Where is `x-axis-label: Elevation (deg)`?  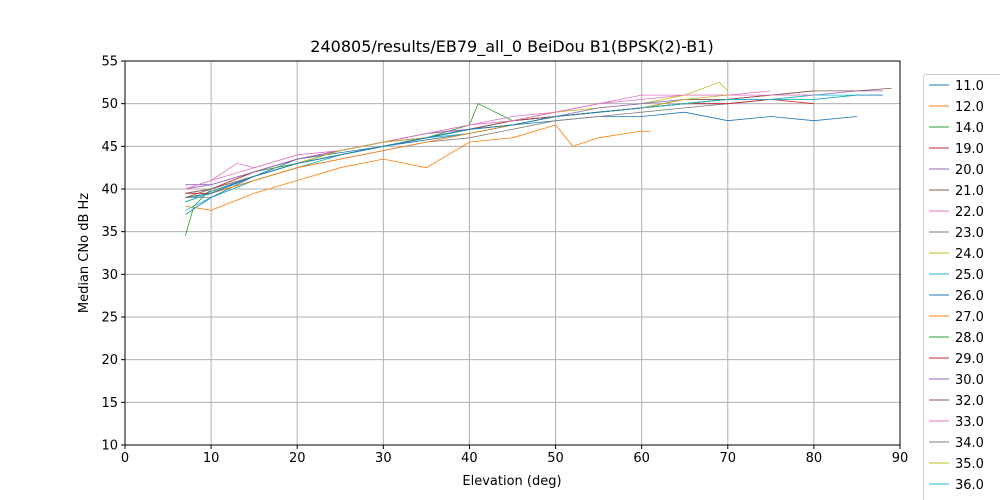
x-axis-label: Elevation (deg) is located at coordinates (511, 481).